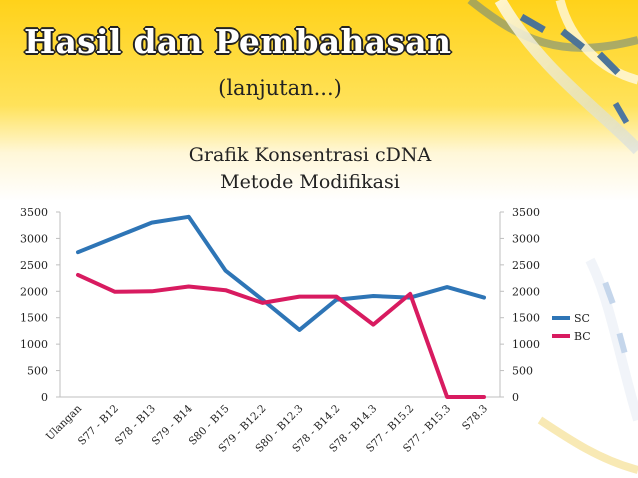  What do you see at coordinates (34, 212) in the screenshot?
I see `y-tick-label-left: 3500` at bounding box center [34, 212].